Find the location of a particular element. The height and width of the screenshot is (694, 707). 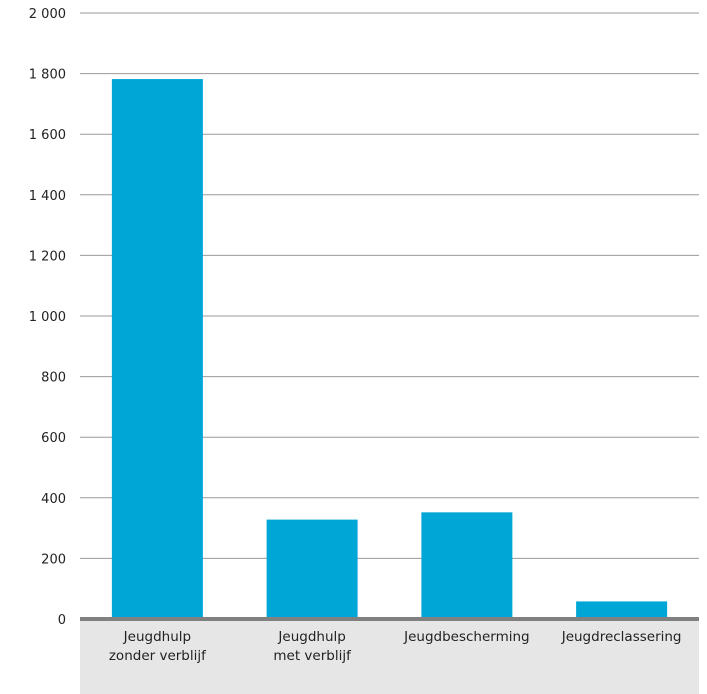

y-tick-label: 0 is located at coordinates (62, 620).